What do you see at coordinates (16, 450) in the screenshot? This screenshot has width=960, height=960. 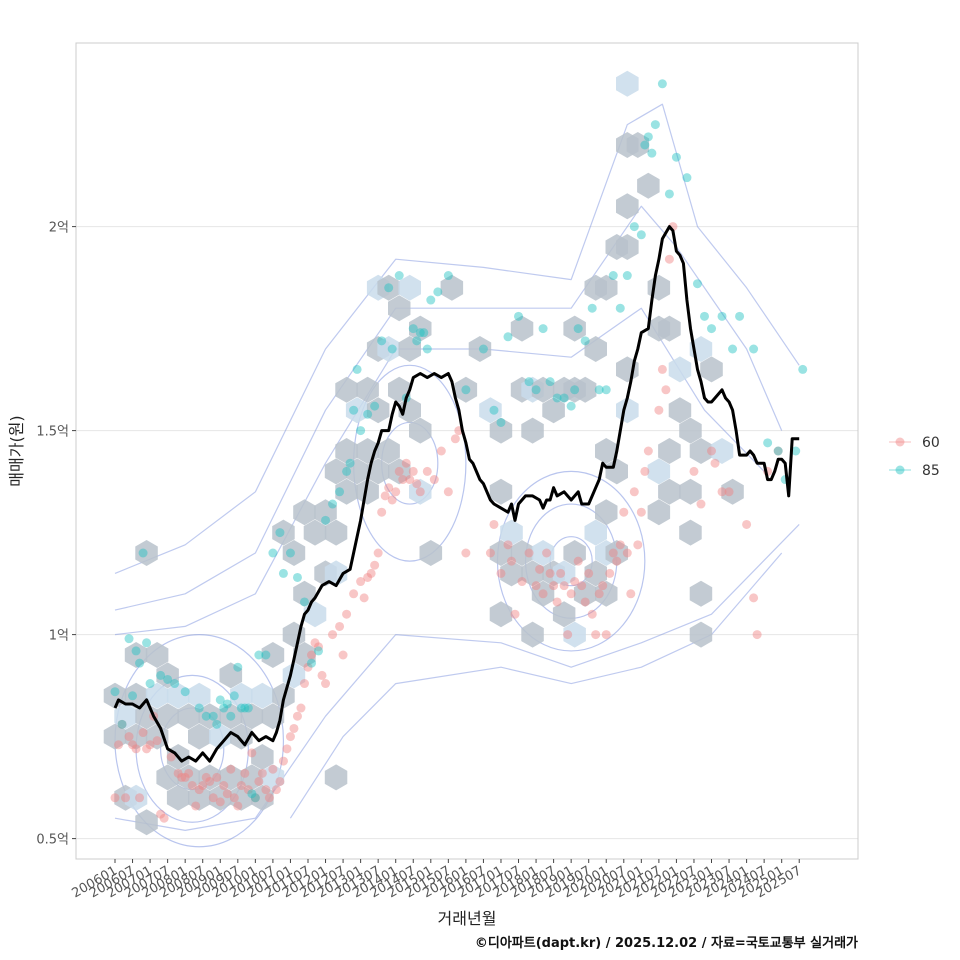 I see `y-axis-title: 매매가(원)` at bounding box center [16, 450].